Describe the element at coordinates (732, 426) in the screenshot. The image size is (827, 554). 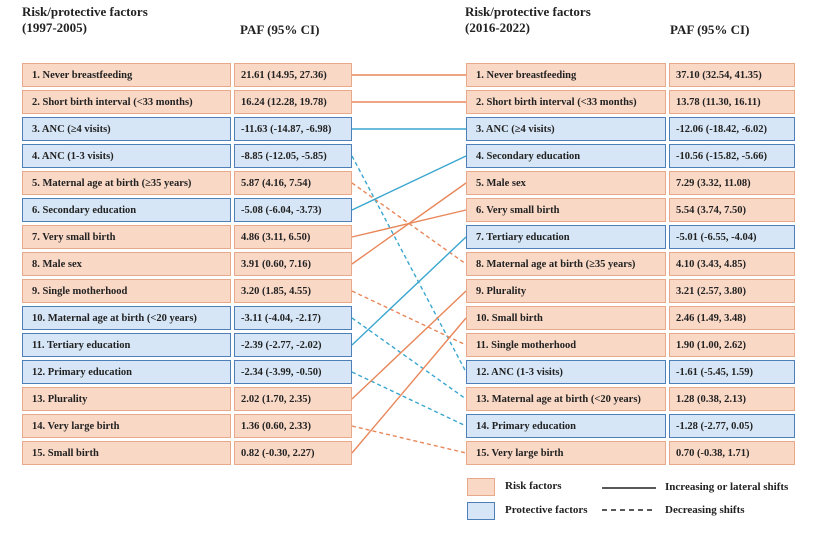
I see `right-factor-paf: -1.28 (-2.77, 0.05)` at that location.